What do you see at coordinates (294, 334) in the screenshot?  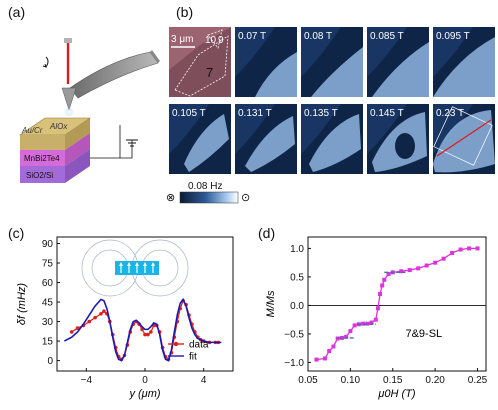 I see `y-tick-label: −0.5` at bounding box center [294, 334].